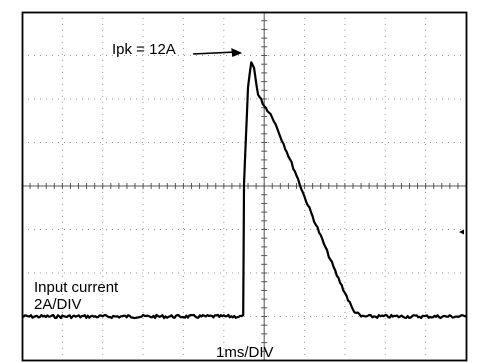 This screenshot has width=478, height=362. Describe the element at coordinates (76, 287) in the screenshot. I see `channel-label: Input current` at that location.